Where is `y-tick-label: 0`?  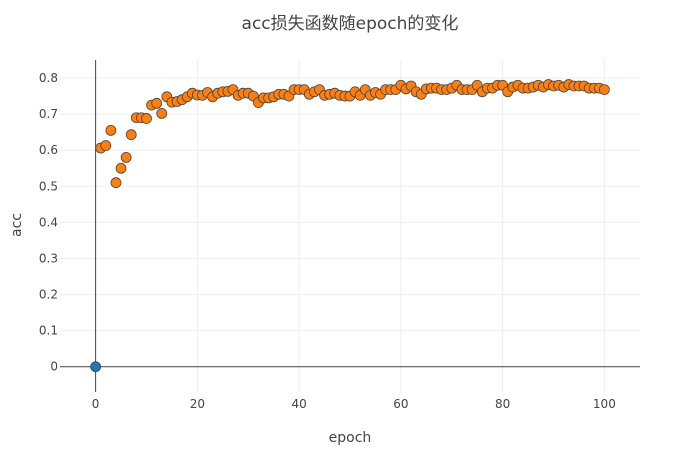 y-tick-label: 0 is located at coordinates (54, 367).